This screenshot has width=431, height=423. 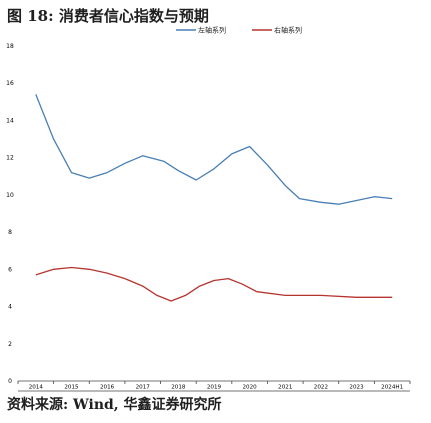 I want to click on figure-source: 资料来源: Wind, 华鑫证券研究所, so click(x=114, y=405).